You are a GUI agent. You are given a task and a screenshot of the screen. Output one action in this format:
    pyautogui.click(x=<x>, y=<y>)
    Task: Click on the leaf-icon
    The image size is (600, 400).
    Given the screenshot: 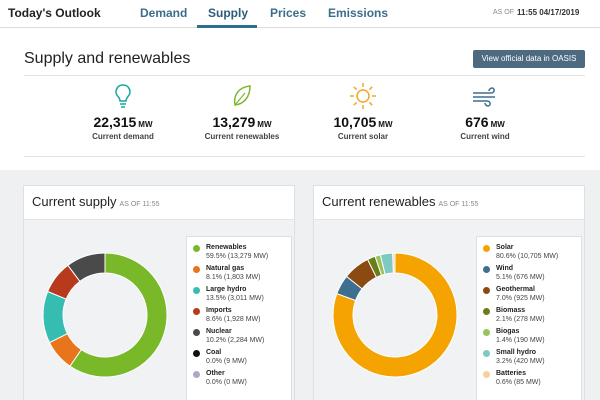 What is the action you would take?
    pyautogui.click(x=242, y=96)
    